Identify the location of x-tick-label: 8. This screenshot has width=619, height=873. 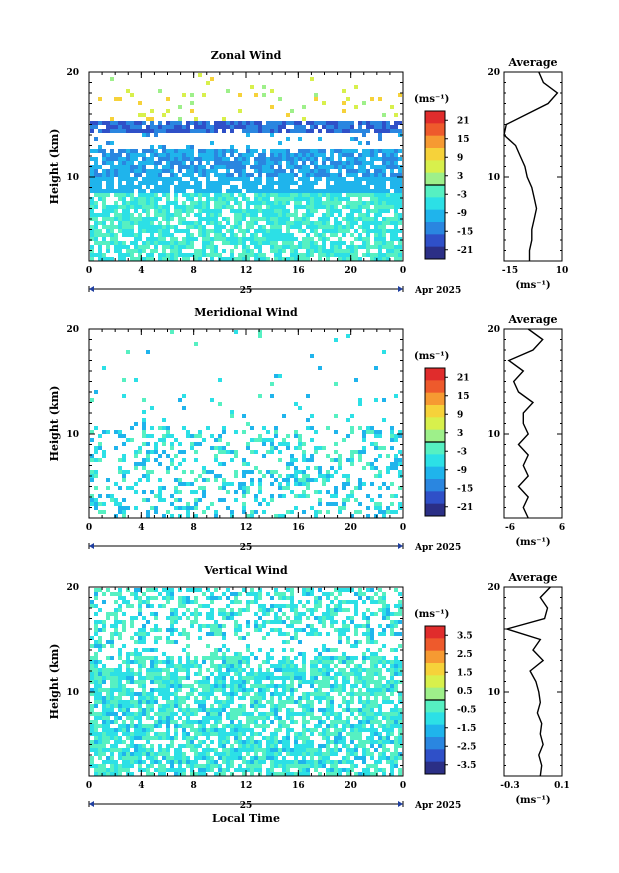
(194, 528).